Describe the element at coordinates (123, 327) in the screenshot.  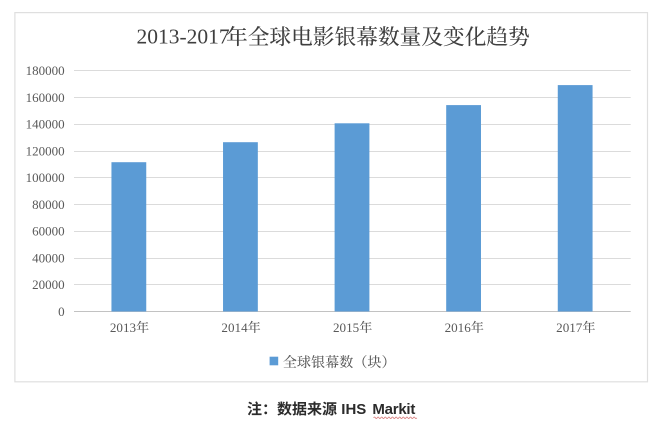
I see `svg-text: 2013` at that location.